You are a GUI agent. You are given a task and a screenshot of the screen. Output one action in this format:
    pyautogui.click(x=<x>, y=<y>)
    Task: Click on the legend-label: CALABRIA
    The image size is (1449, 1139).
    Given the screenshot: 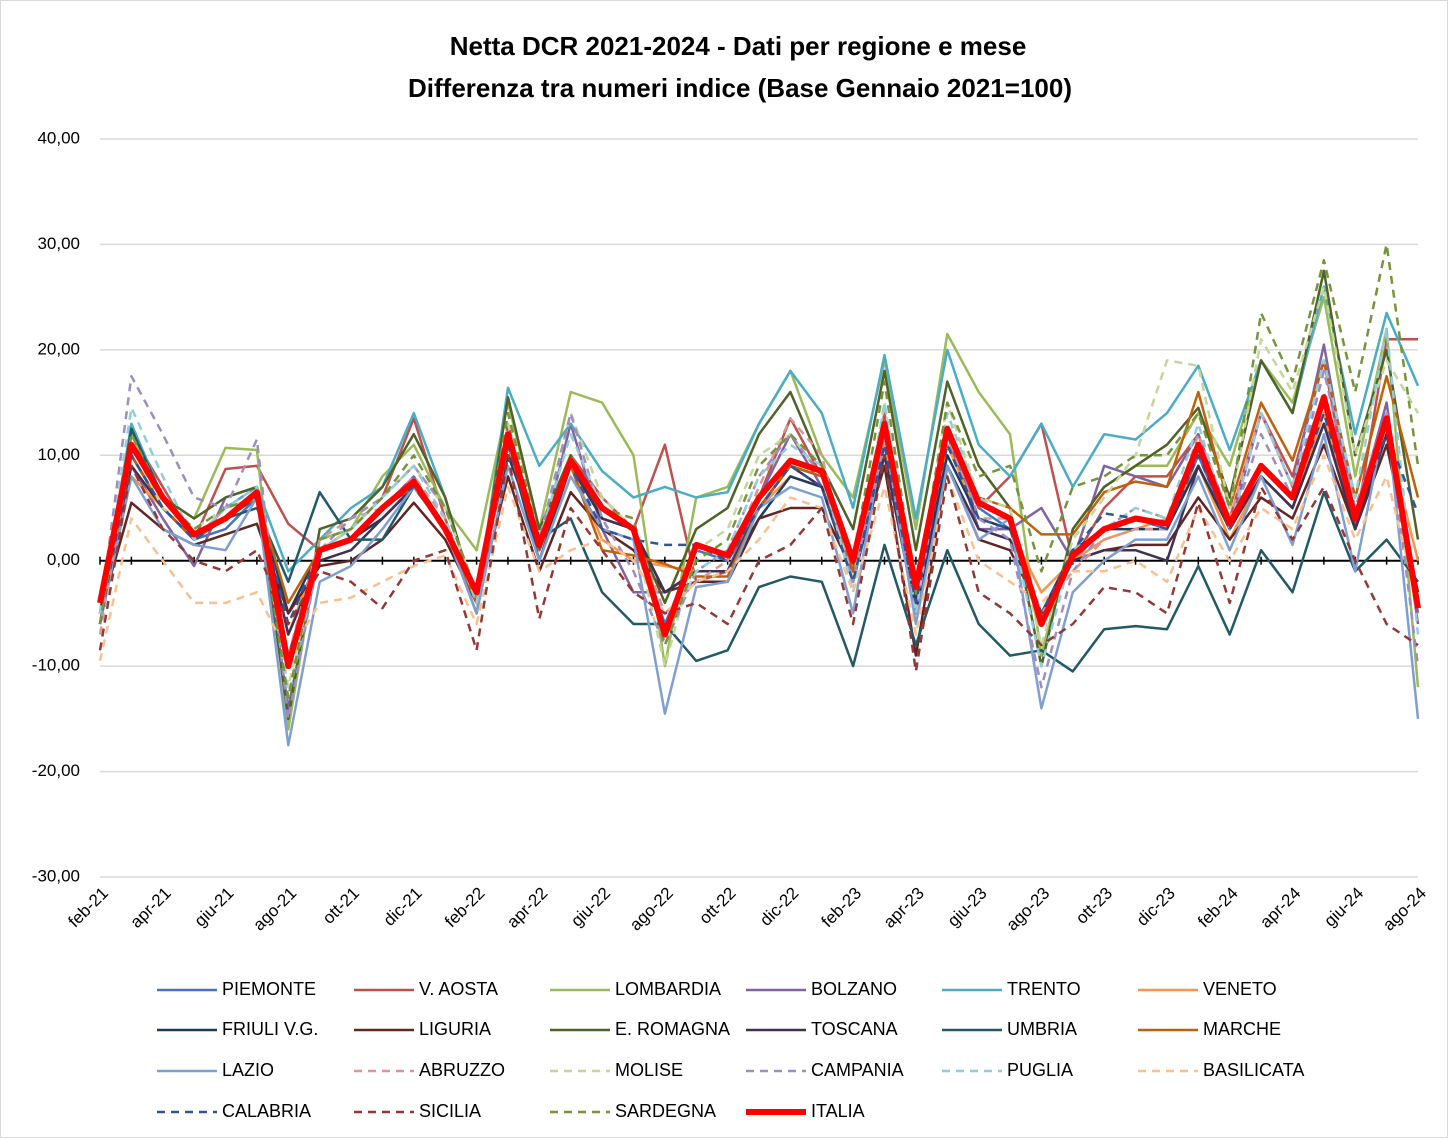 What is the action you would take?
    pyautogui.click(x=266, y=1111)
    